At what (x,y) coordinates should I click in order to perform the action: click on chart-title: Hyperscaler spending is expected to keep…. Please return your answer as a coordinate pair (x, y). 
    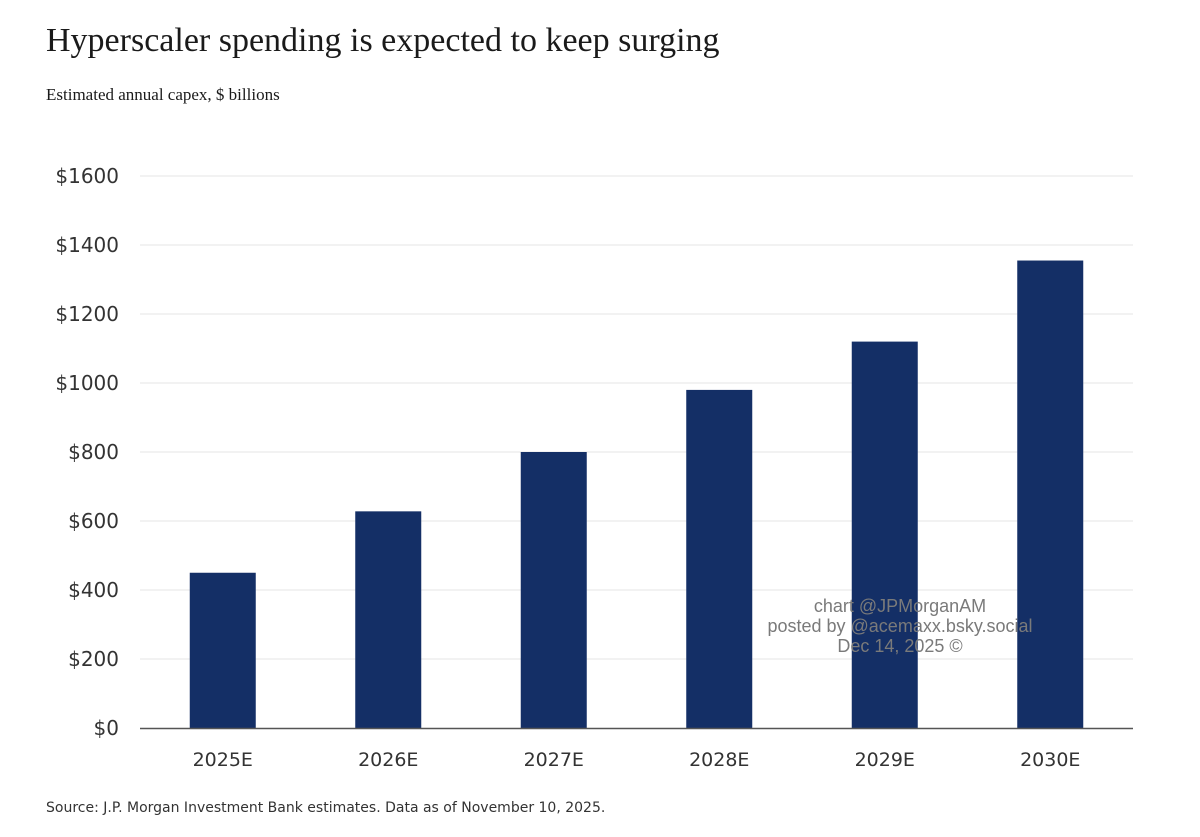
    Looking at the image, I should click on (383, 40).